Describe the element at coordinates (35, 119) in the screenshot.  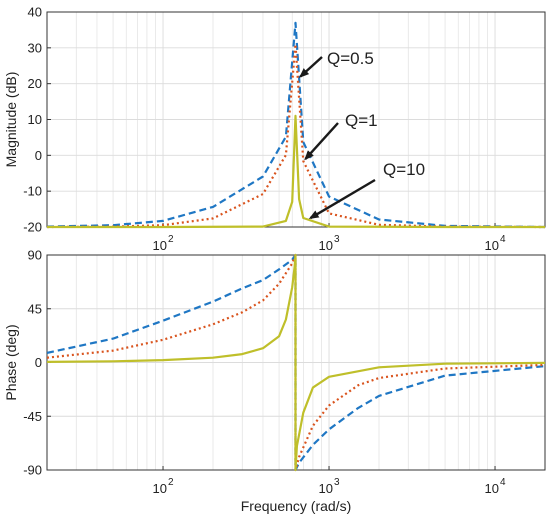
I see `y-tick-label: 10` at that location.